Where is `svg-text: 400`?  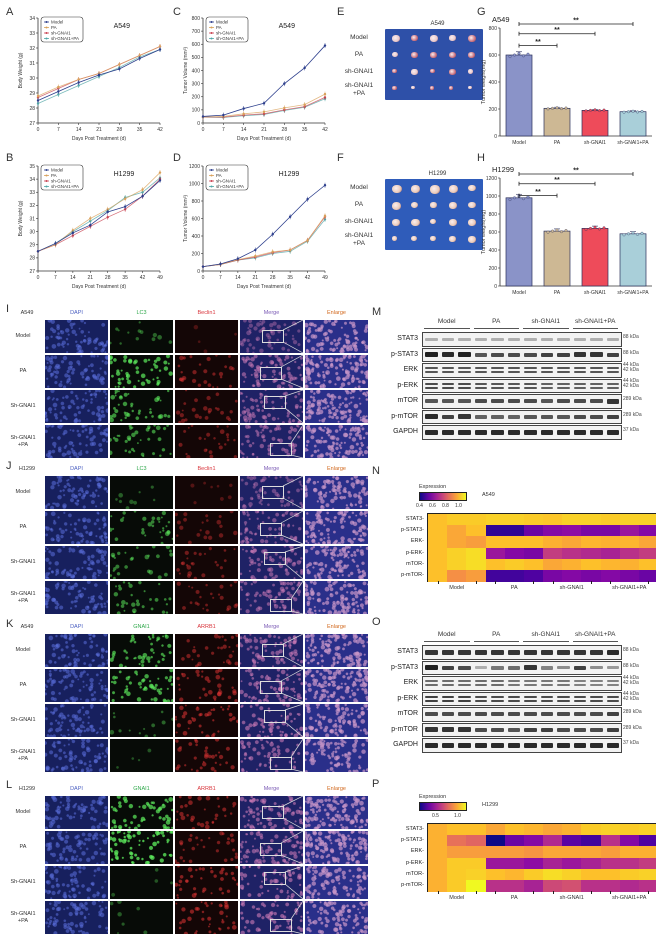 svg-text: 400 is located at coordinates (196, 71).